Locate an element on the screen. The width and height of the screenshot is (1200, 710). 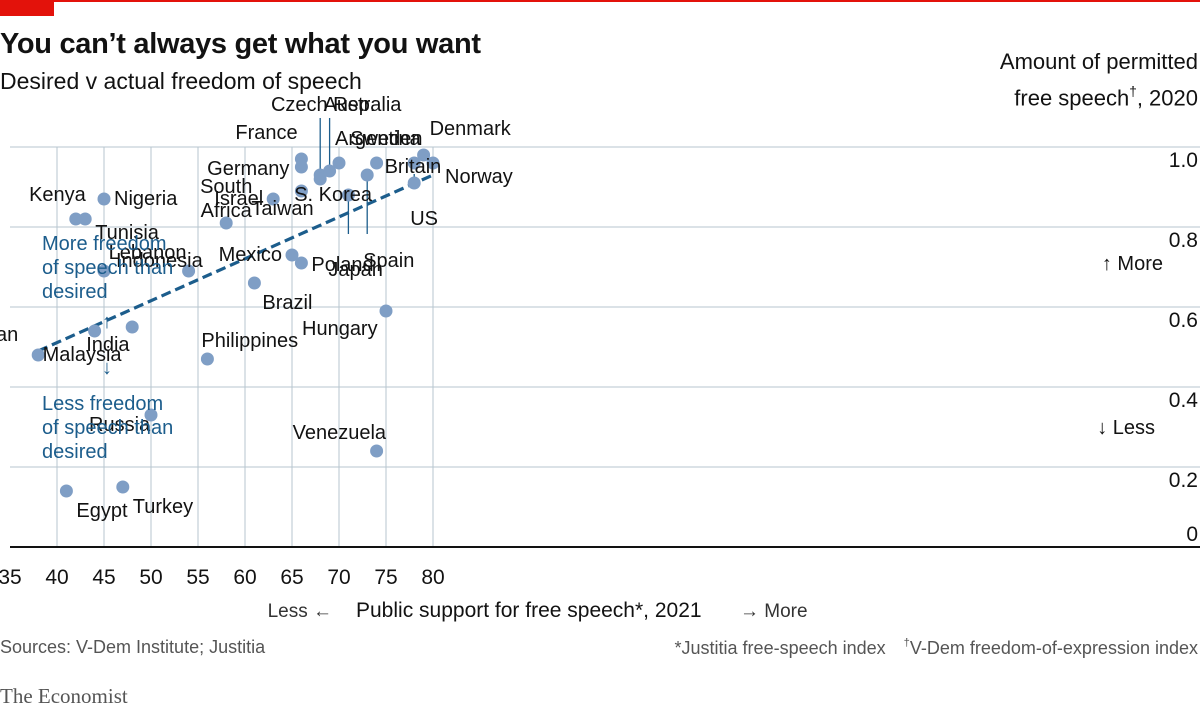
y-axis-title-year: , 2020 is located at coordinates (1167, 98).